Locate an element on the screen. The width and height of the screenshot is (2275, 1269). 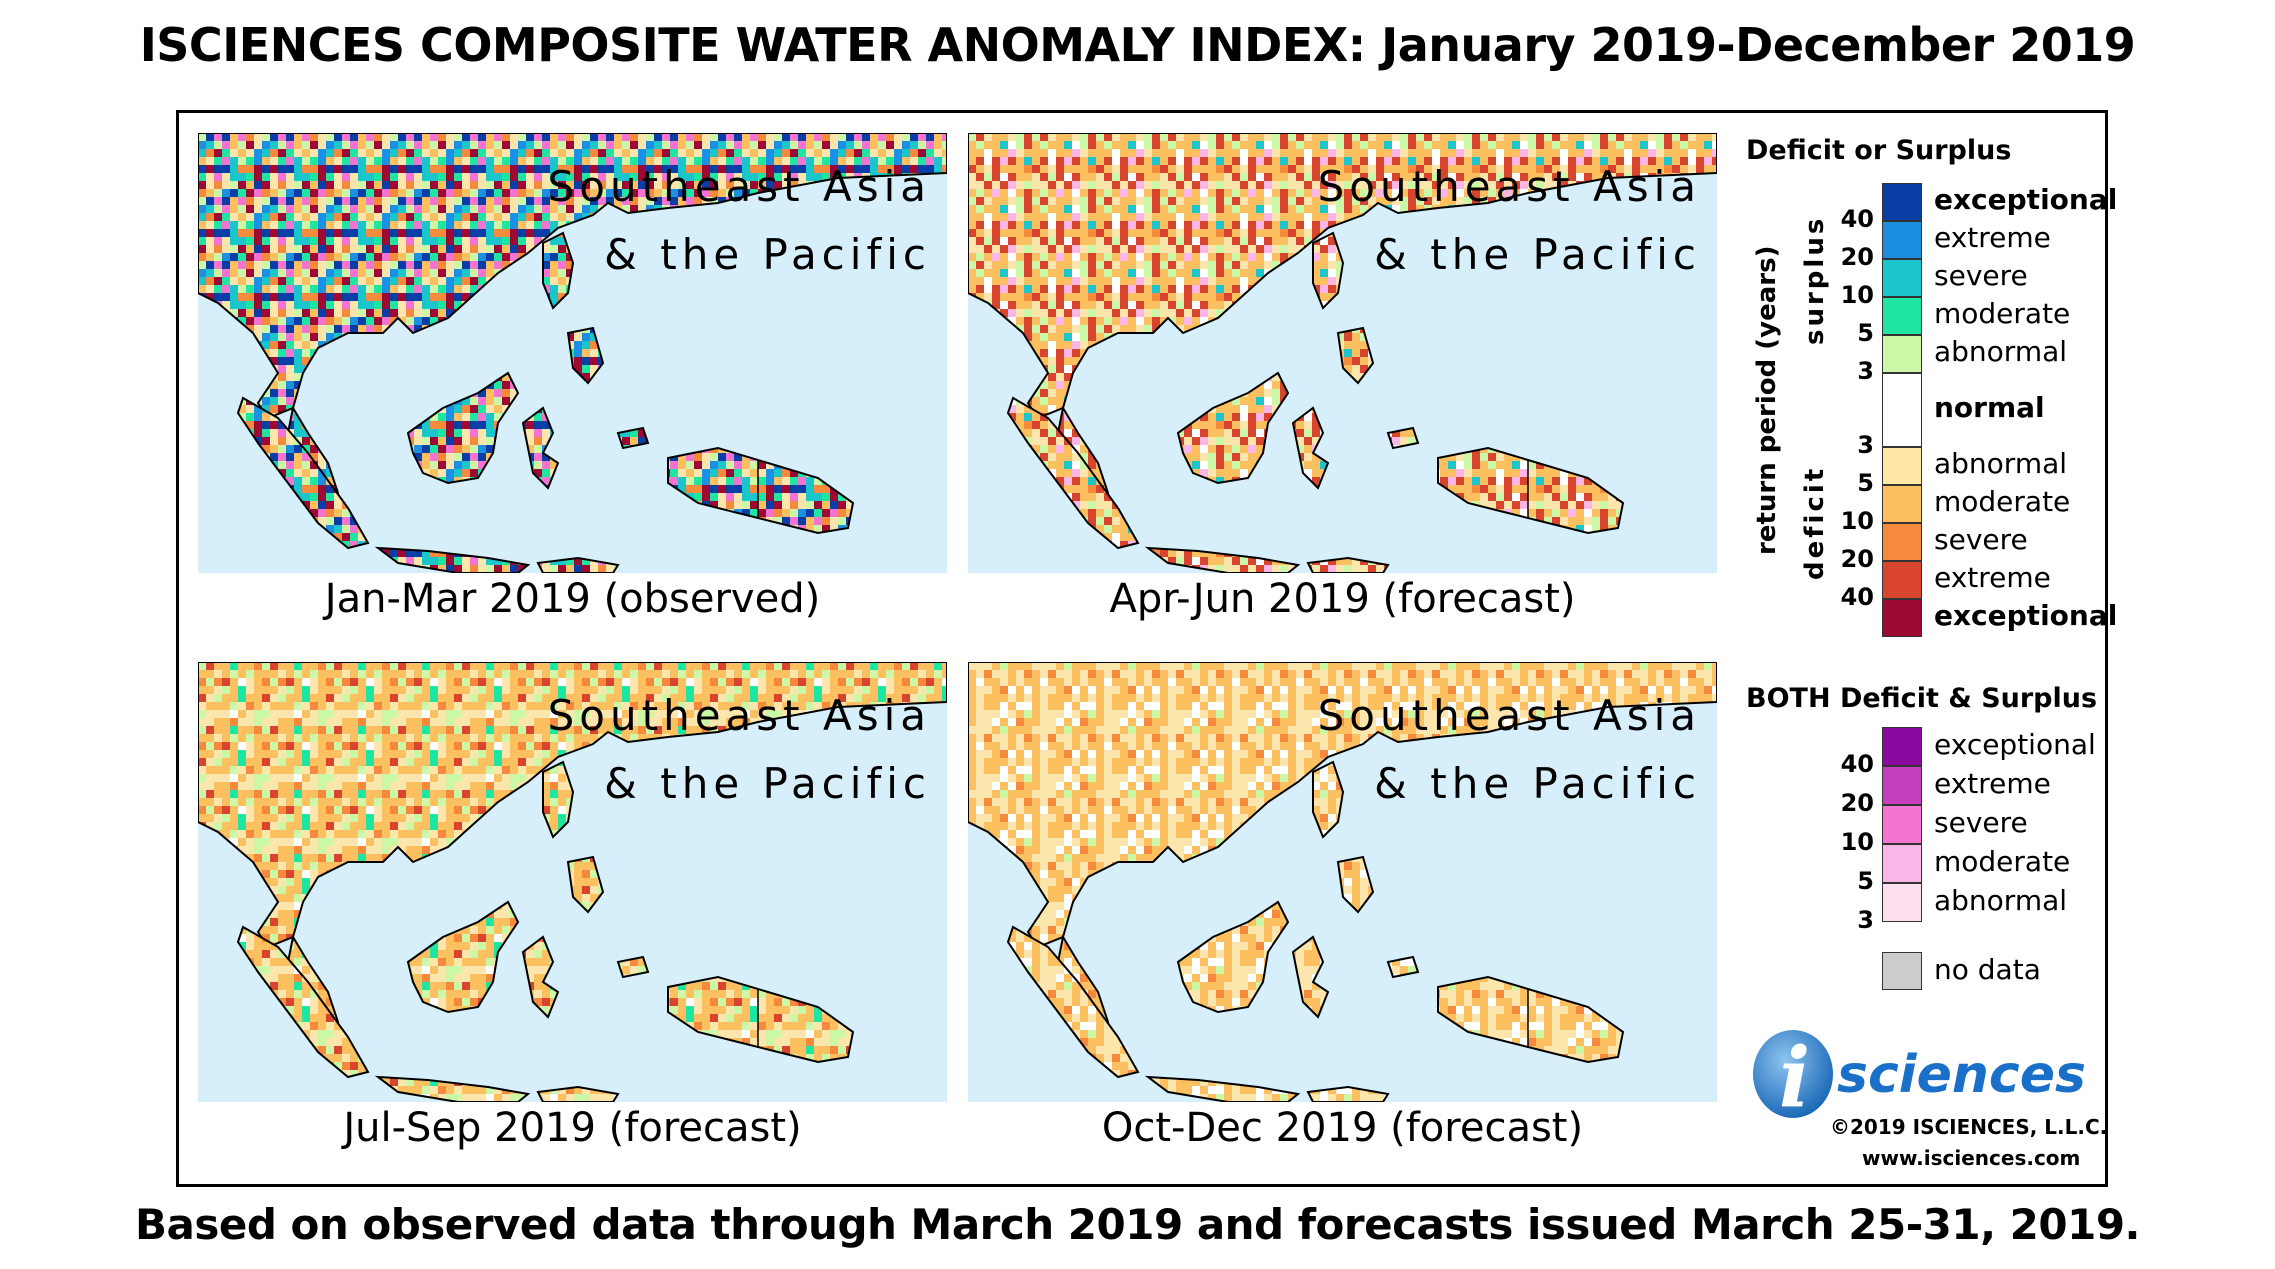
return-period-axis-label: return period (years) is located at coordinates (1767, 400).